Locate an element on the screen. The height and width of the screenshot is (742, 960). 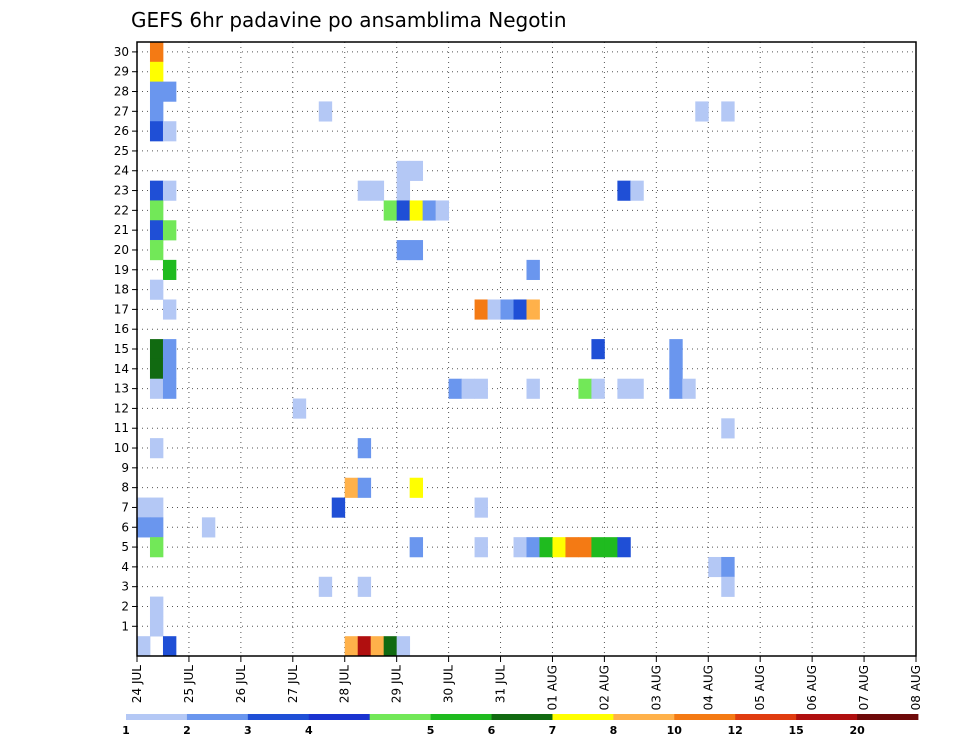
colorbar-label: 6 is located at coordinates (492, 730).